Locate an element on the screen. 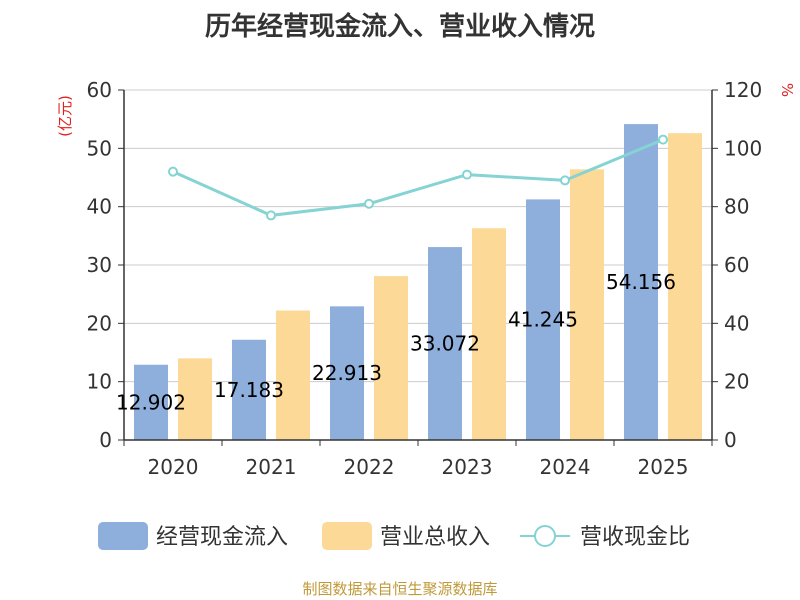 The height and width of the screenshot is (600, 800). data-label: 41.245 is located at coordinates (543, 320).